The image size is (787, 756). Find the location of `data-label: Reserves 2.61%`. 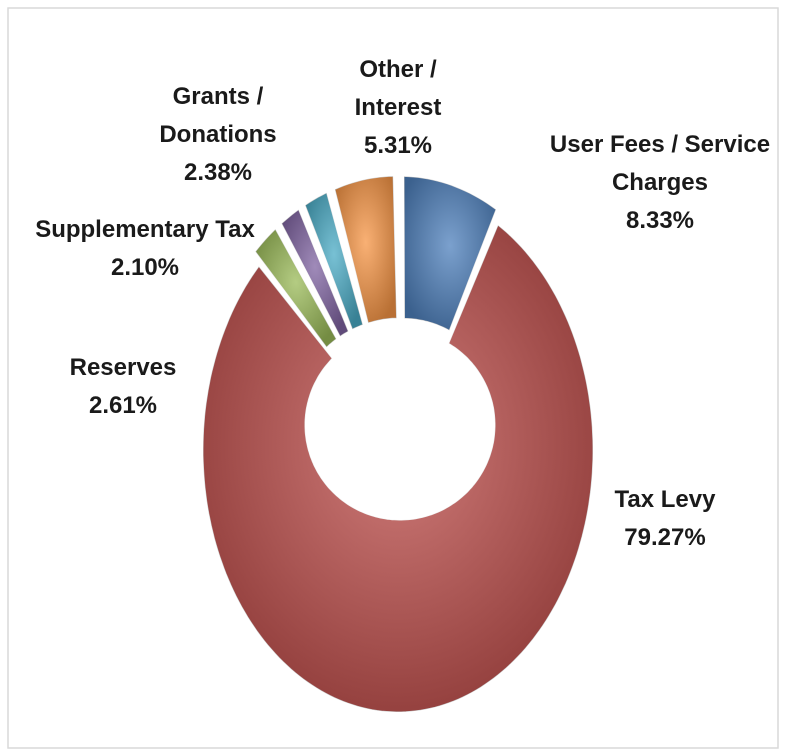

data-label: Reserves 2.61% is located at coordinates (123, 387).